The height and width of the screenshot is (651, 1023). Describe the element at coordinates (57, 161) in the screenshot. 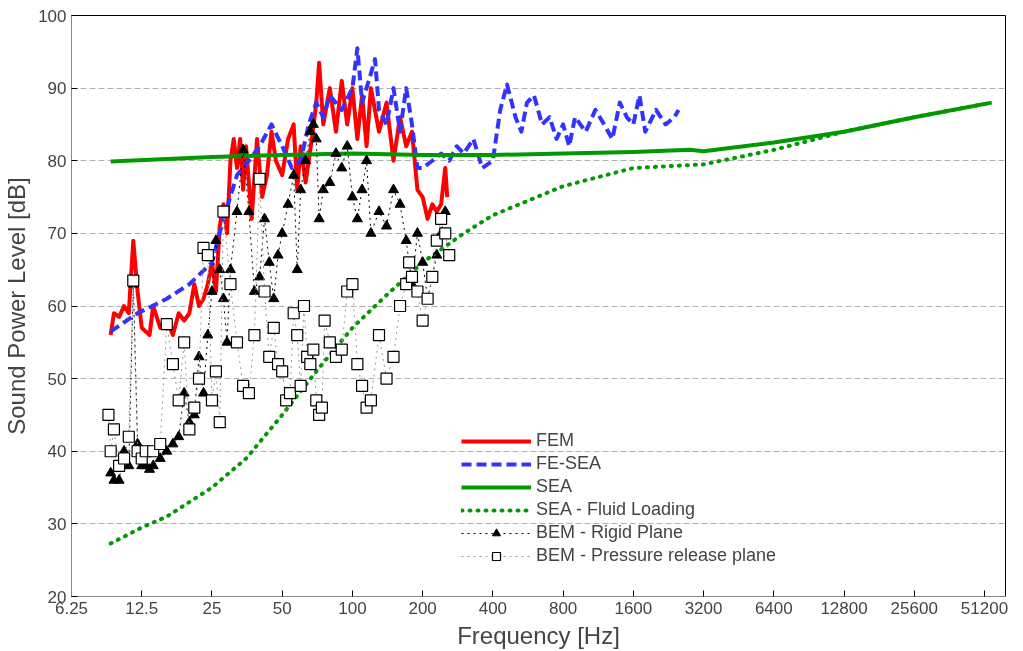

I see `y-tick-label: 80` at that location.